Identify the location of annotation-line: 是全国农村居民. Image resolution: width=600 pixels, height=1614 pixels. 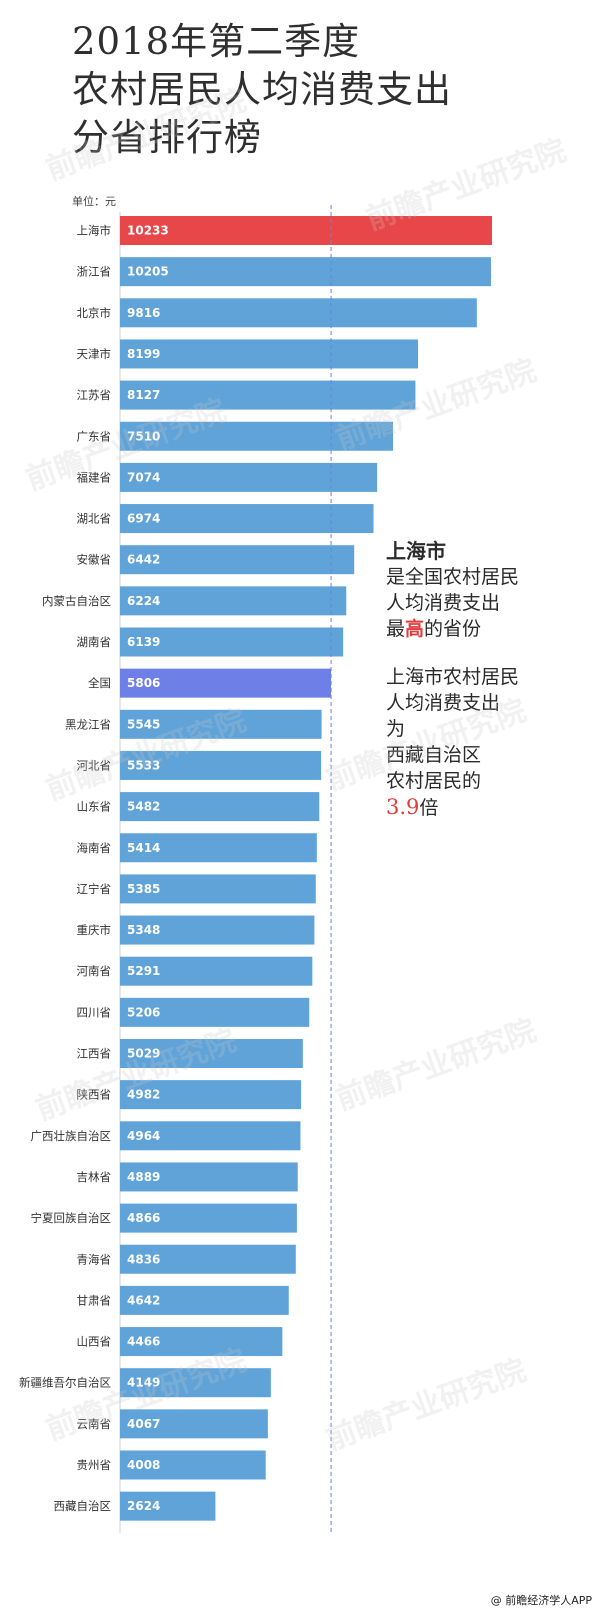
(453, 577).